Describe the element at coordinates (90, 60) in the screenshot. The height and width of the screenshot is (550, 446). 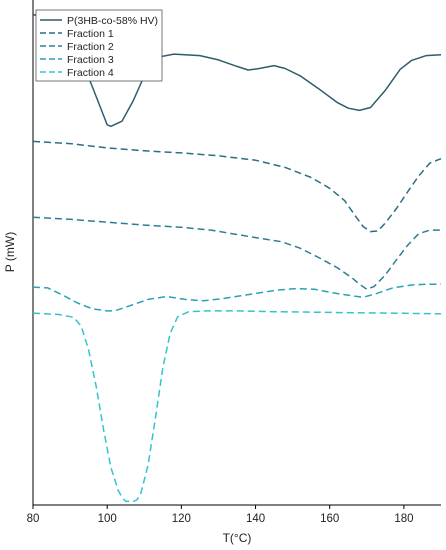
I see `legend-label-3: Fraction 3` at that location.